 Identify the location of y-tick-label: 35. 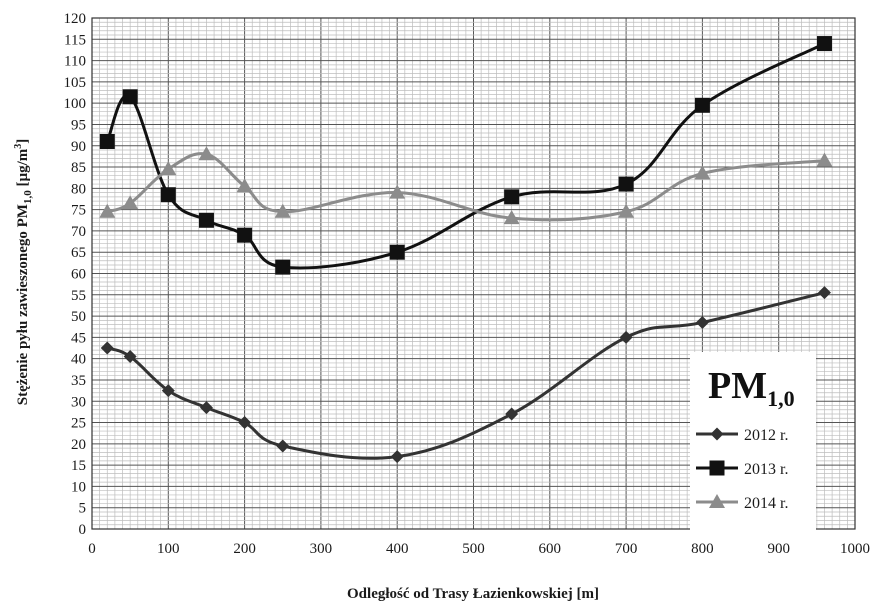
(78, 381).